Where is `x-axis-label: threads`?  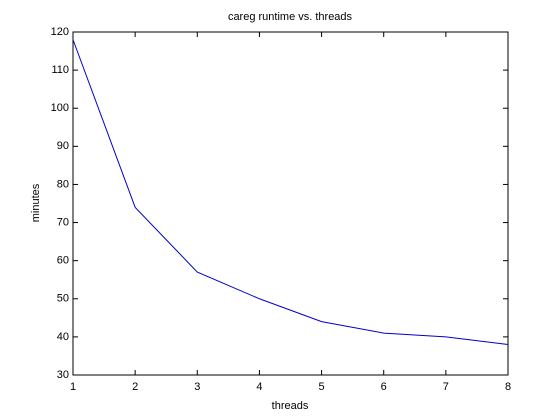 x-axis-label: threads is located at coordinates (290, 406).